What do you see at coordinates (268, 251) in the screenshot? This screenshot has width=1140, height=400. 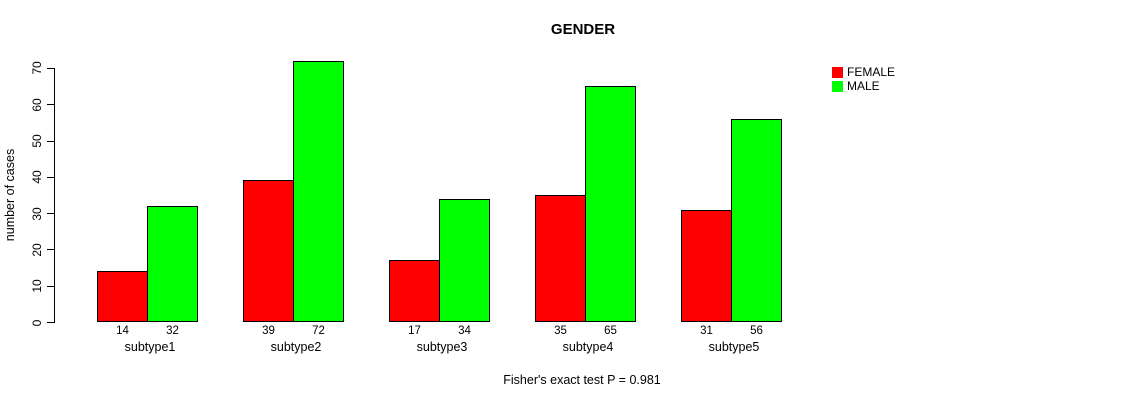 I see `bar-female-subtype2` at bounding box center [268, 251].